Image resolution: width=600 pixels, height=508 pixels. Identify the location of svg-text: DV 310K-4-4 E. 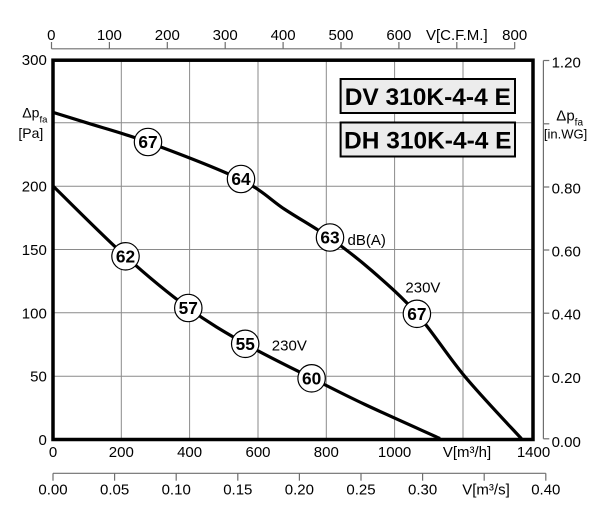
(428, 97).